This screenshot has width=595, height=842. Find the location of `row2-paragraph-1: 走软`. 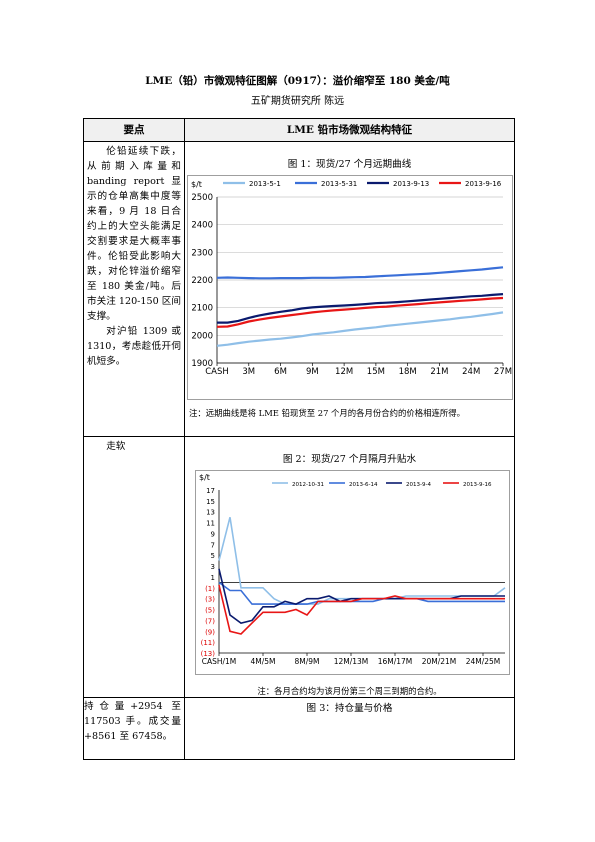

row2-paragraph-1: 走软 is located at coordinates (116, 446).